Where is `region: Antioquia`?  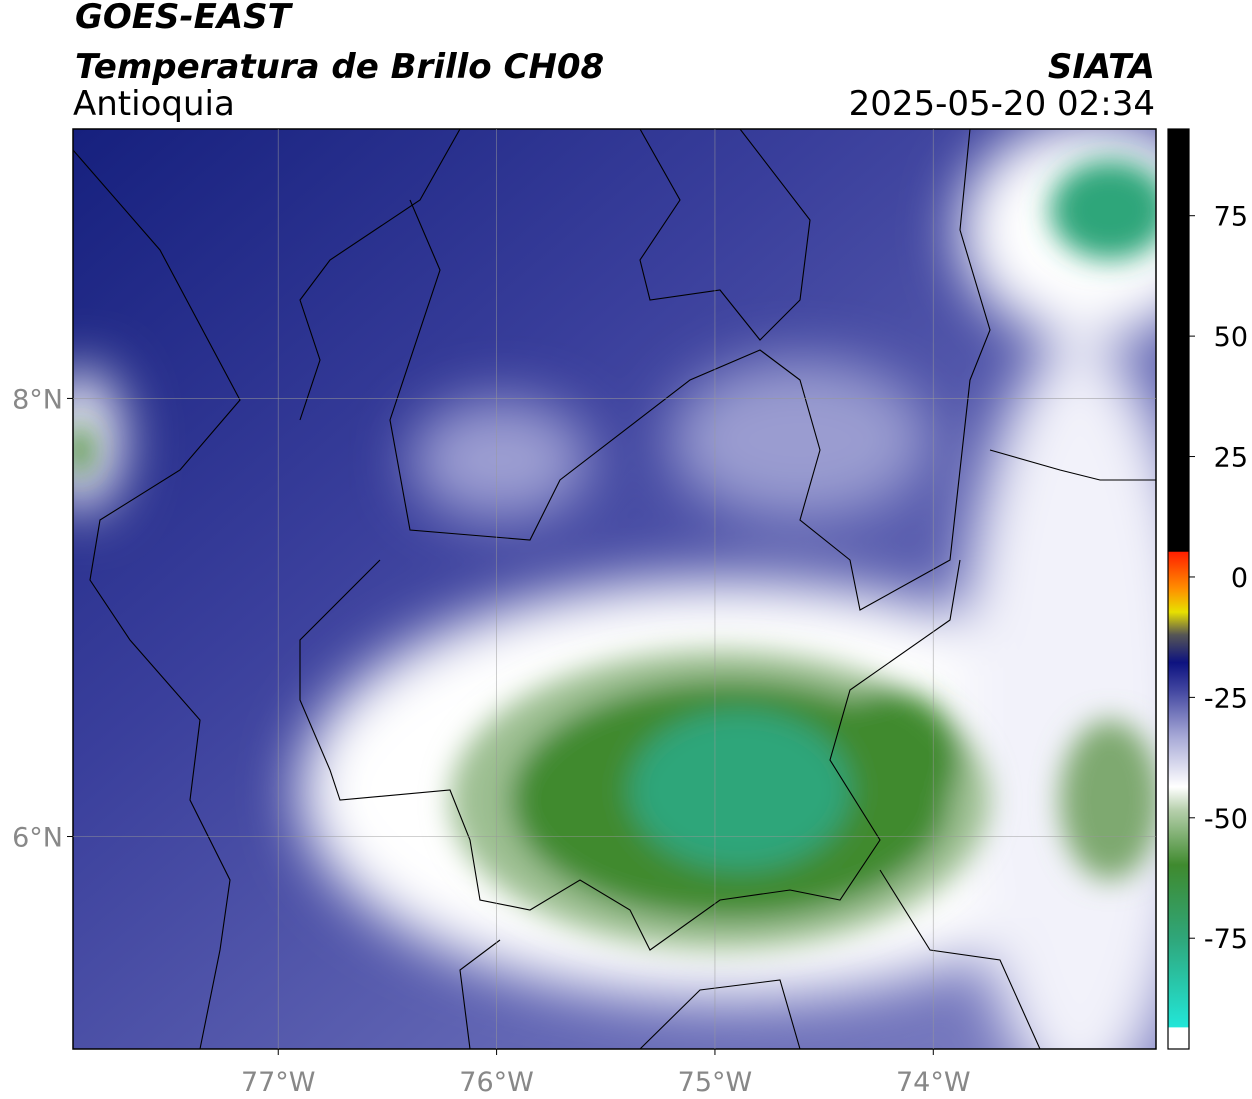
region: Antioquia is located at coordinates (154, 104).